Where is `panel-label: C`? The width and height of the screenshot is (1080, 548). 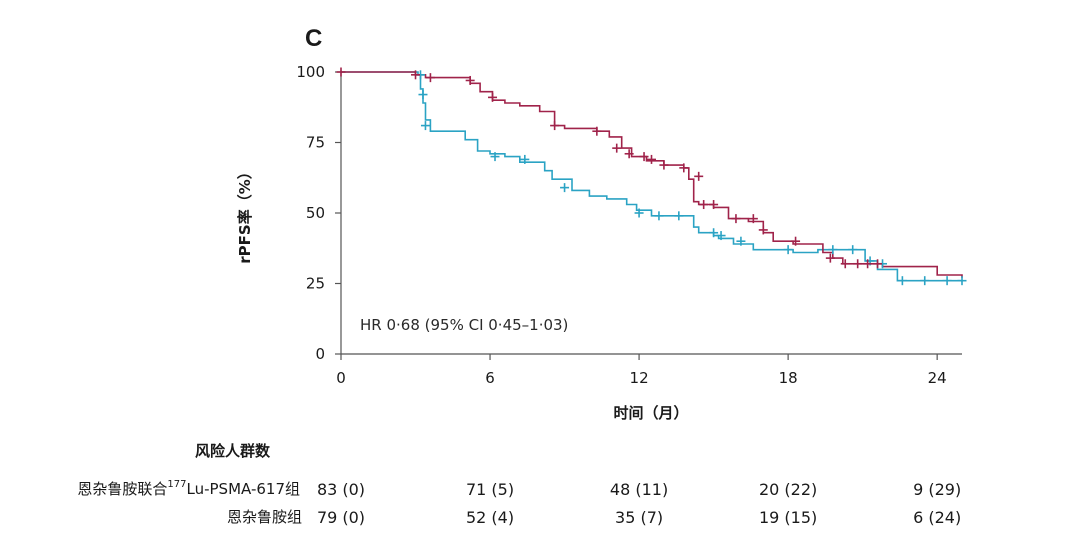 panel-label: C is located at coordinates (313, 38).